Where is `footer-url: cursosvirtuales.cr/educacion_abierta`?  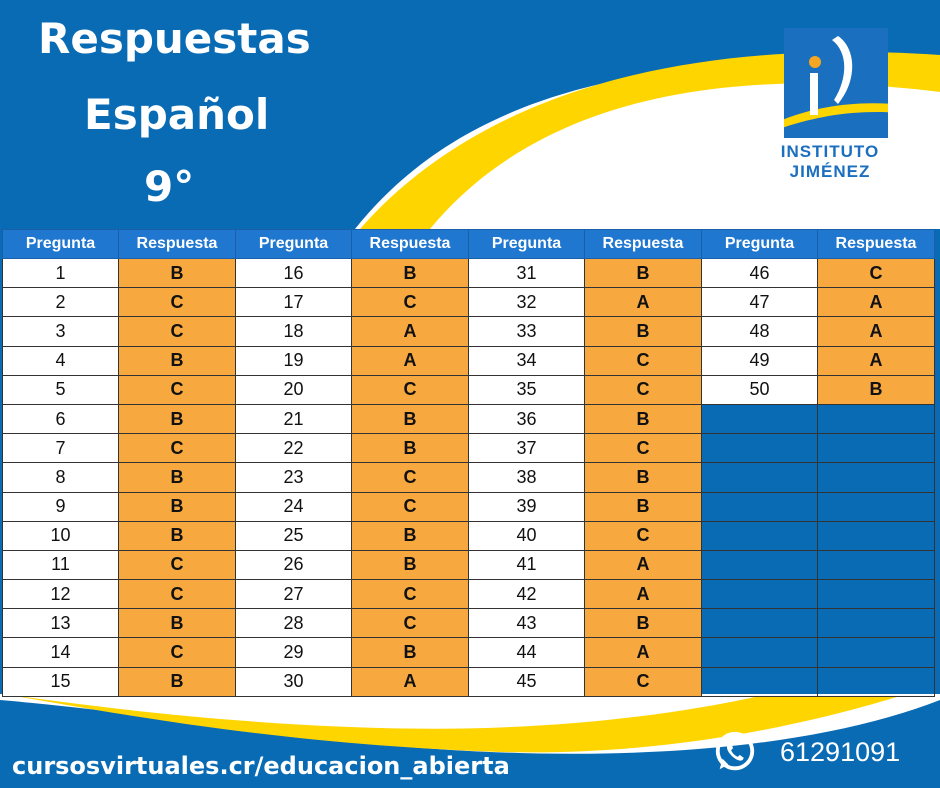 footer-url: cursosvirtuales.cr/educacion_abierta is located at coordinates (261, 766).